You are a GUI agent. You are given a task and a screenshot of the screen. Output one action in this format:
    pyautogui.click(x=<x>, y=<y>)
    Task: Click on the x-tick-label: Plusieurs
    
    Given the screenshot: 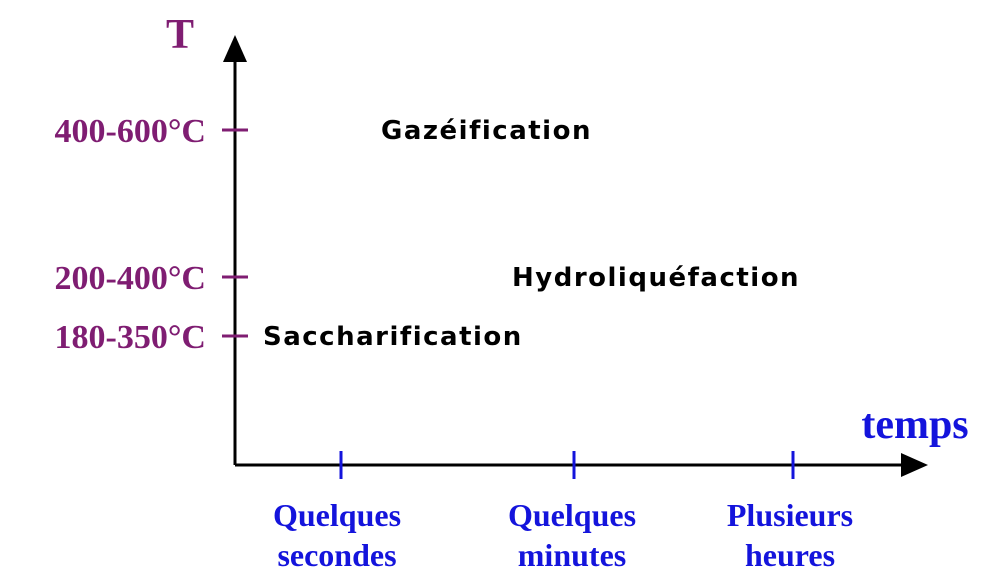 What is the action you would take?
    pyautogui.click(x=790, y=515)
    